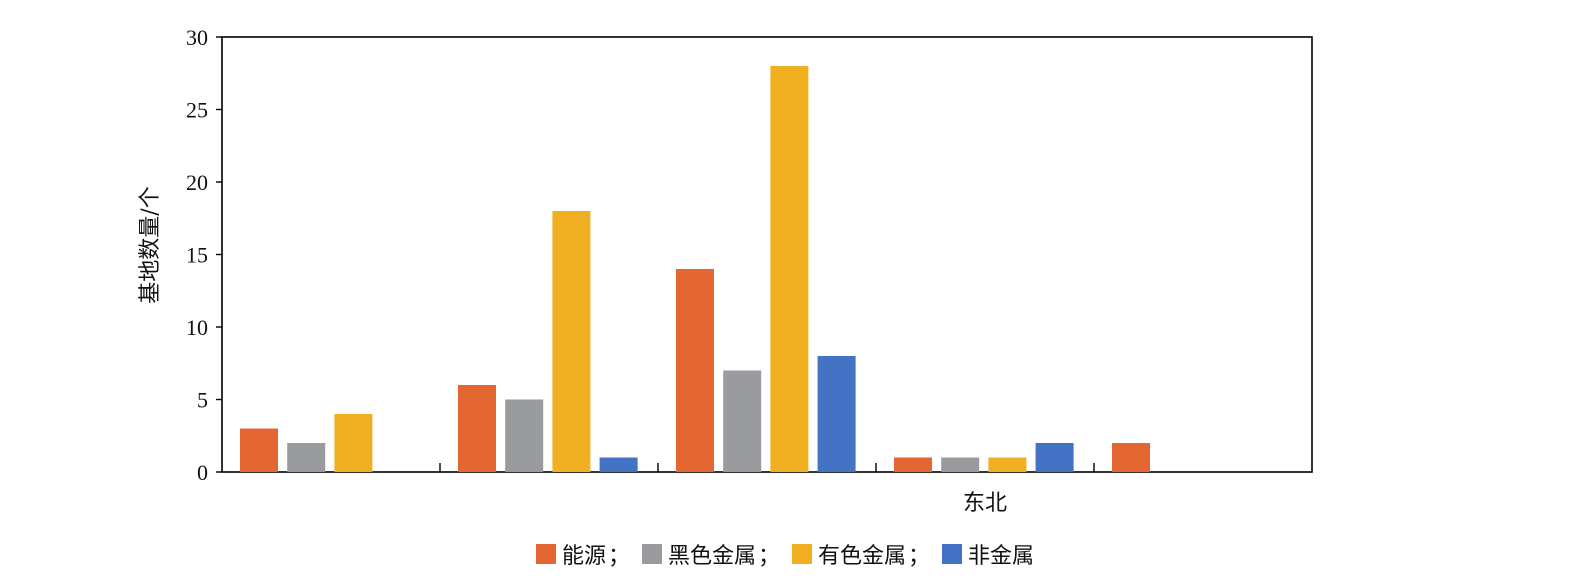 This screenshot has height=578, width=1570. I want to click on legend-label: 有色金属, so click(862, 556).